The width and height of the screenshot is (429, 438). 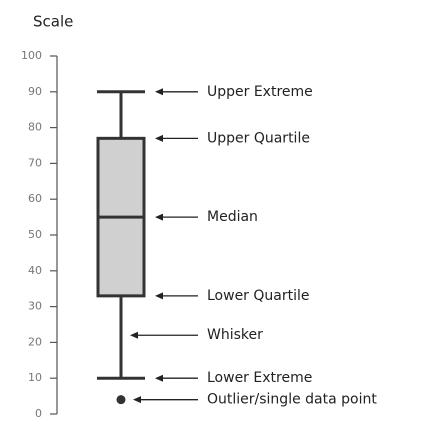 I want to click on annotation: Upper Quartile, so click(x=258, y=138).